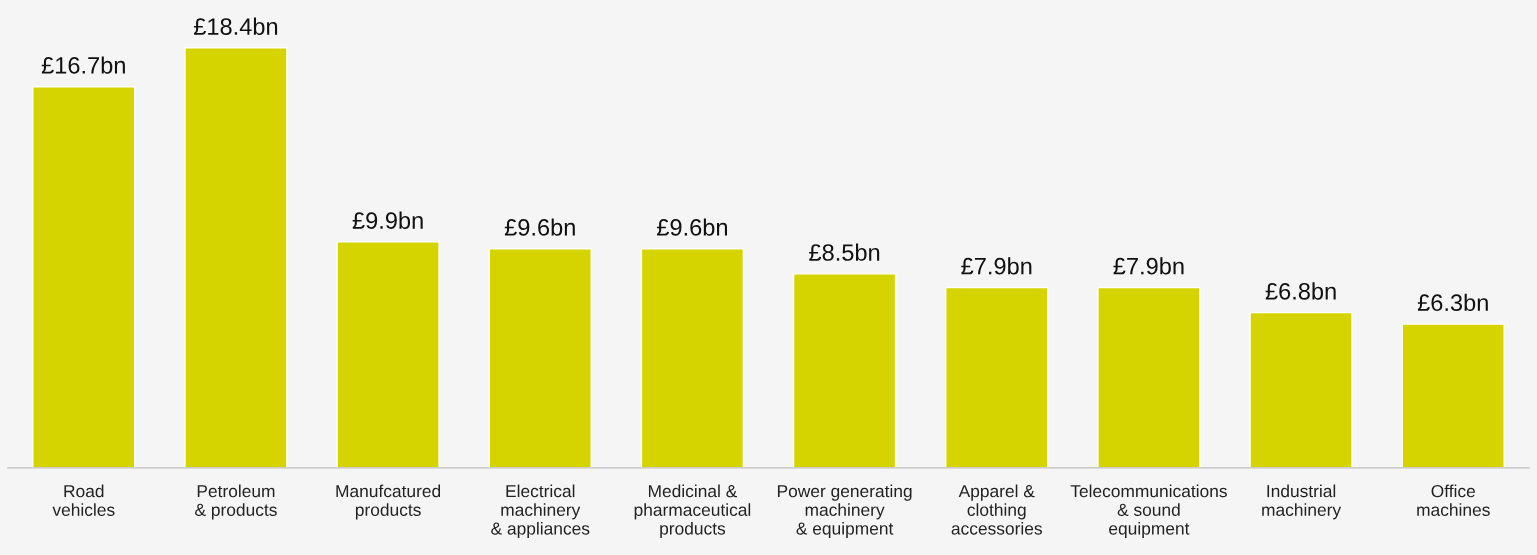  What do you see at coordinates (1302, 502) in the screenshot?
I see `x-tick-label: Industrial machinery` at bounding box center [1302, 502].